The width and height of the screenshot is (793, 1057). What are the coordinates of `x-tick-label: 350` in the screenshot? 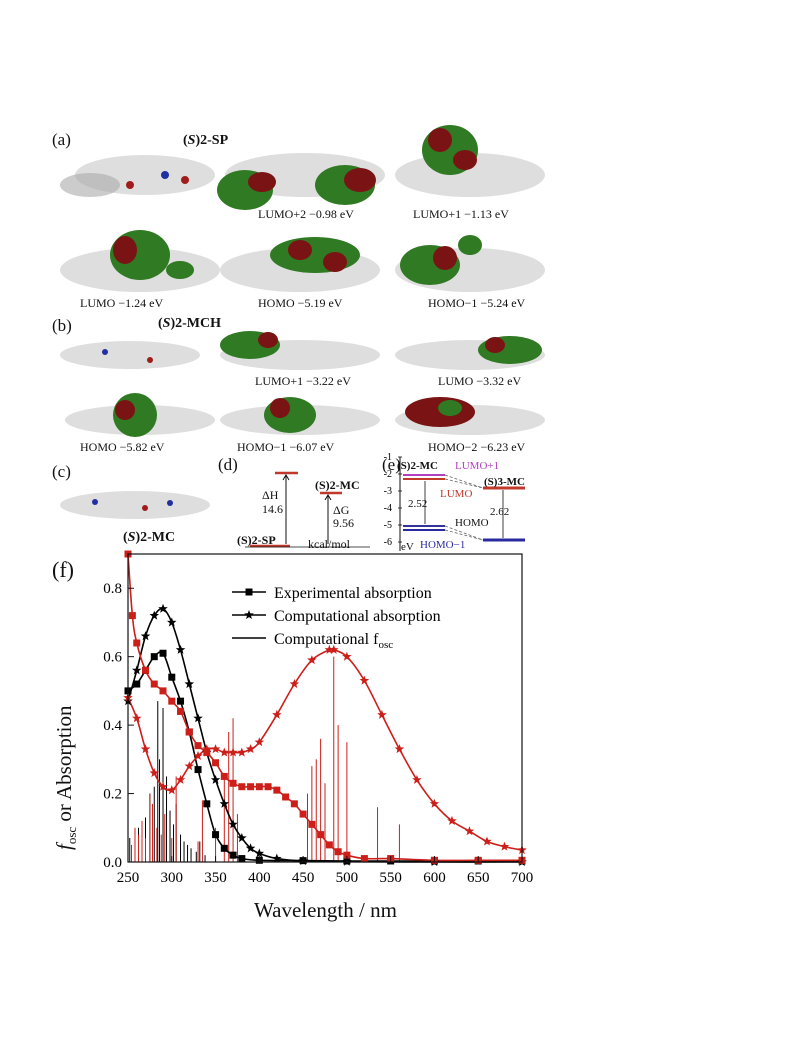 It's located at (215, 878).